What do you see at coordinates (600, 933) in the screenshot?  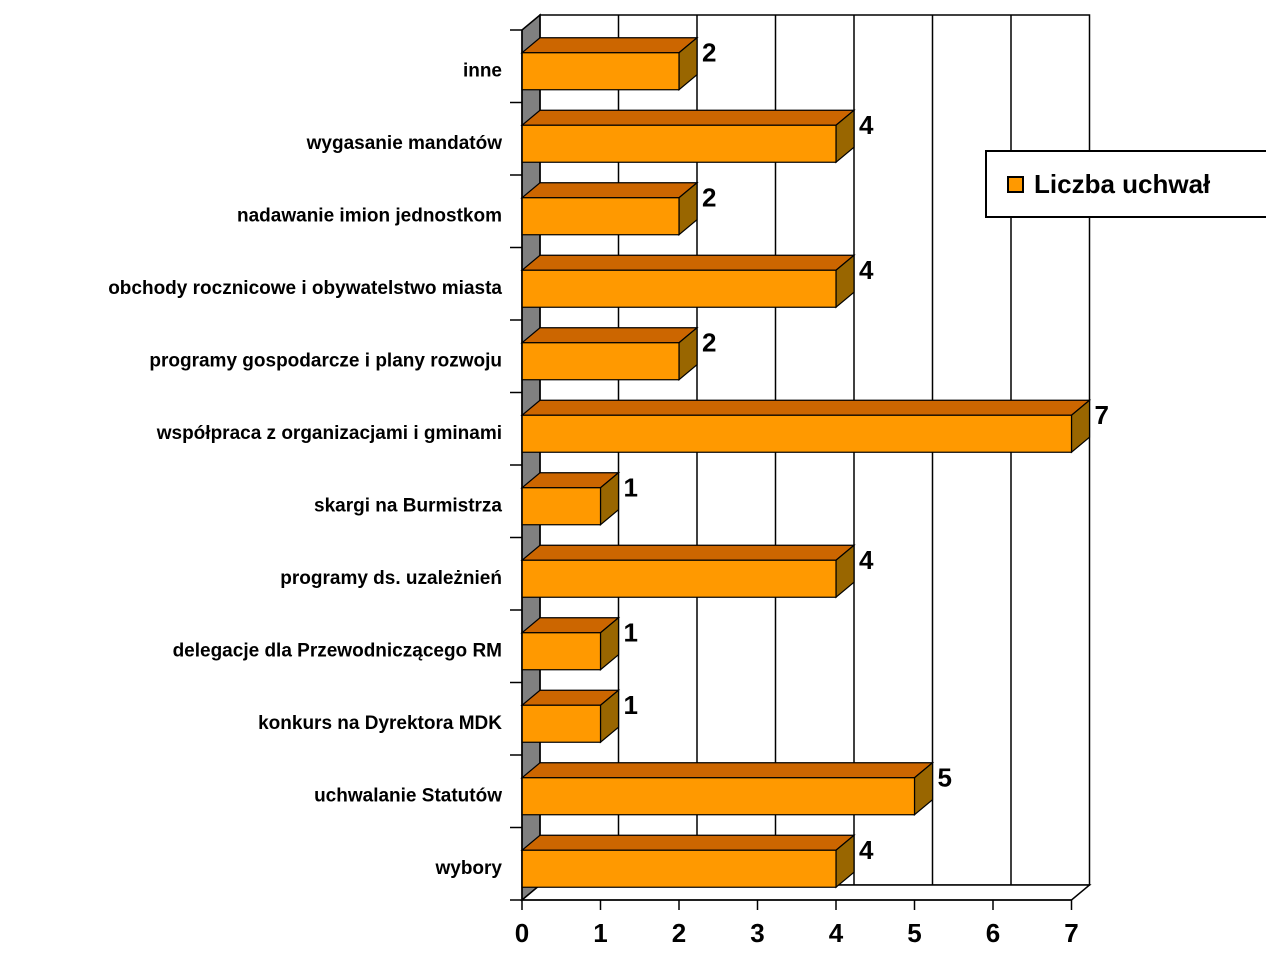 I see `x-tick-label: 1` at bounding box center [600, 933].